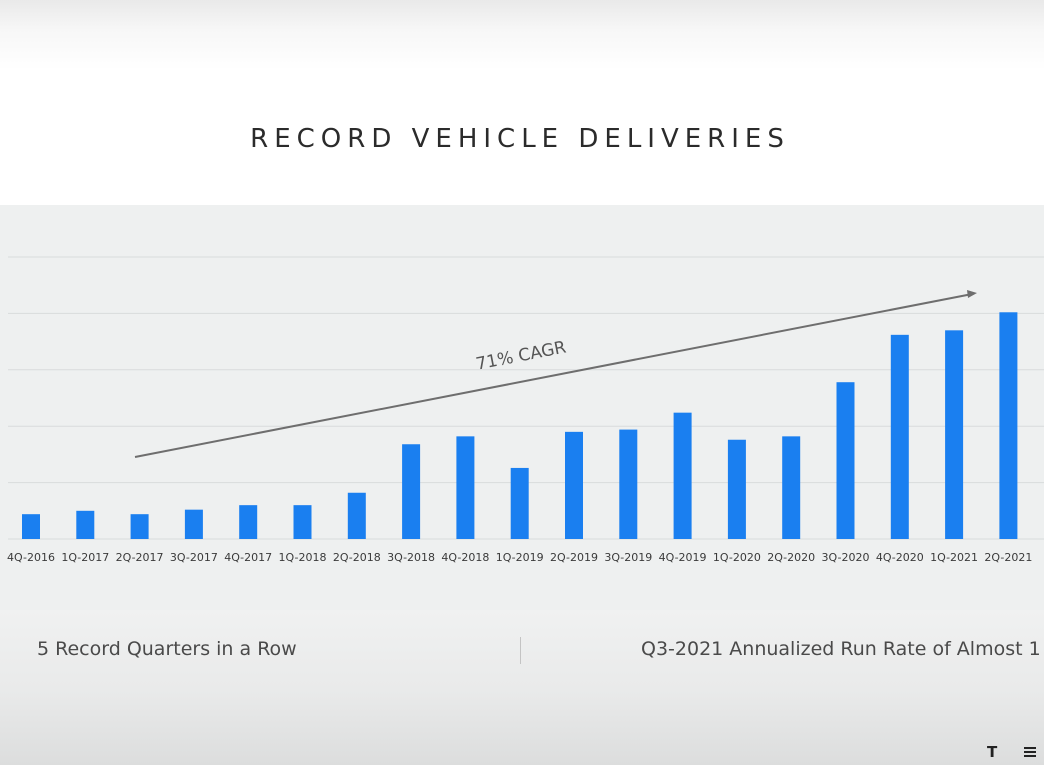 The height and width of the screenshot is (765, 1044). What do you see at coordinates (1008, 425) in the screenshot?
I see `bar-2q-2021` at bounding box center [1008, 425].